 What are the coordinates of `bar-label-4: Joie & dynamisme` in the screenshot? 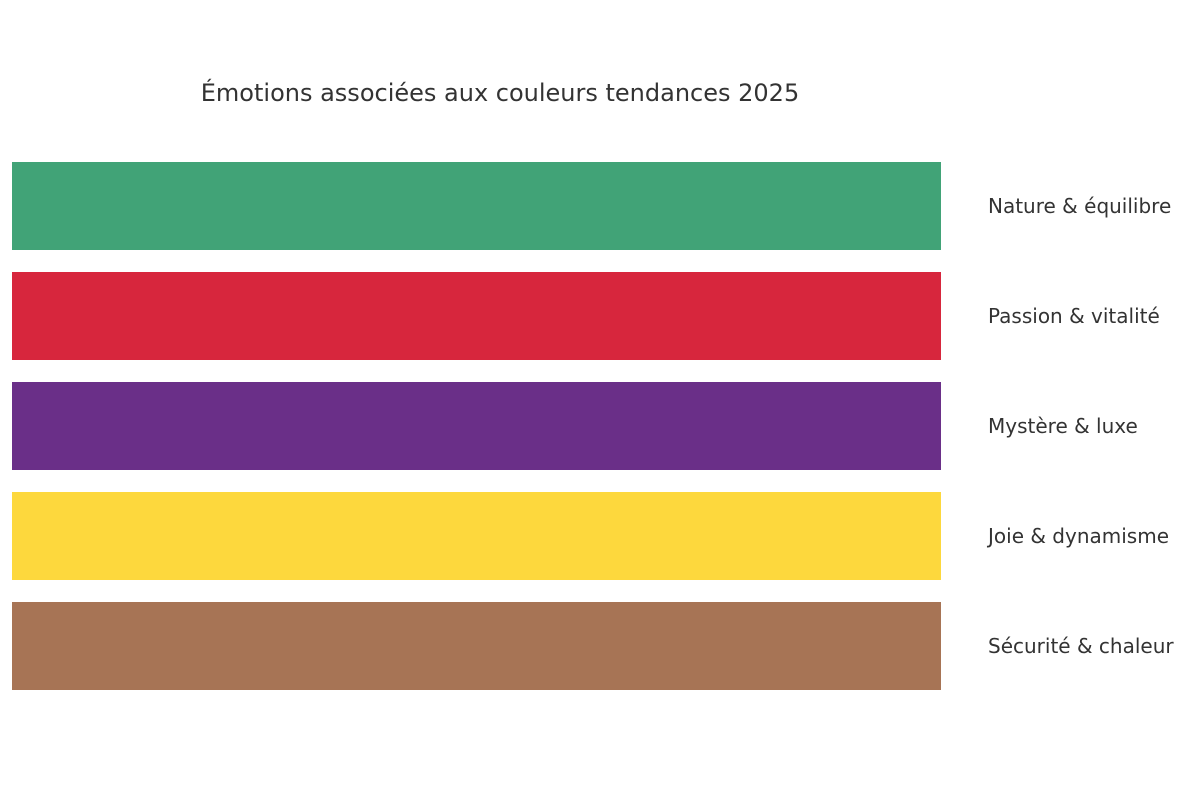 It's located at (1077, 536).